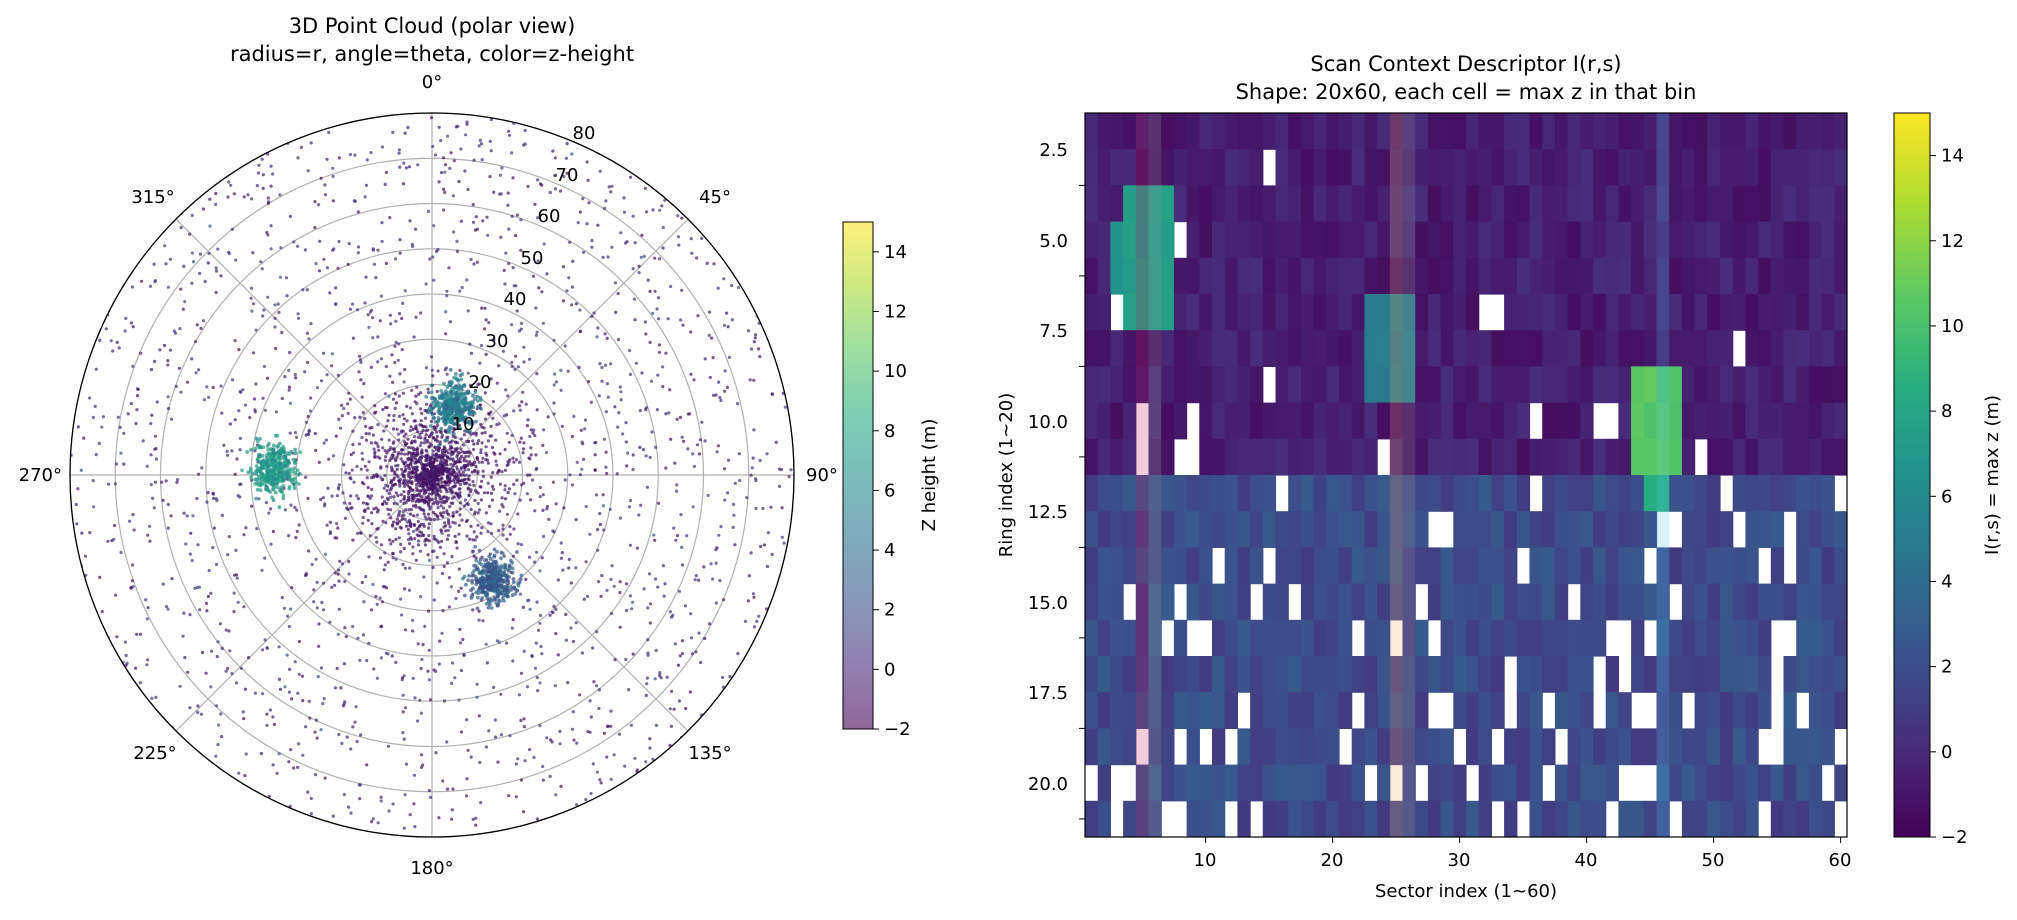 This screenshot has width=2017, height=920. What do you see at coordinates (567, 175) in the screenshot?
I see `radial-tick-label: 70` at bounding box center [567, 175].